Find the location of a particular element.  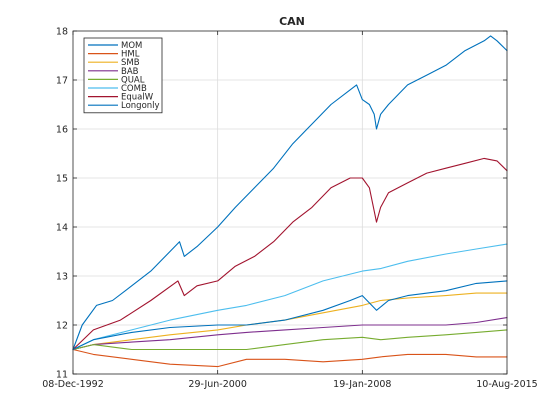

legend-label-qual: QUAL is located at coordinates (133, 80).